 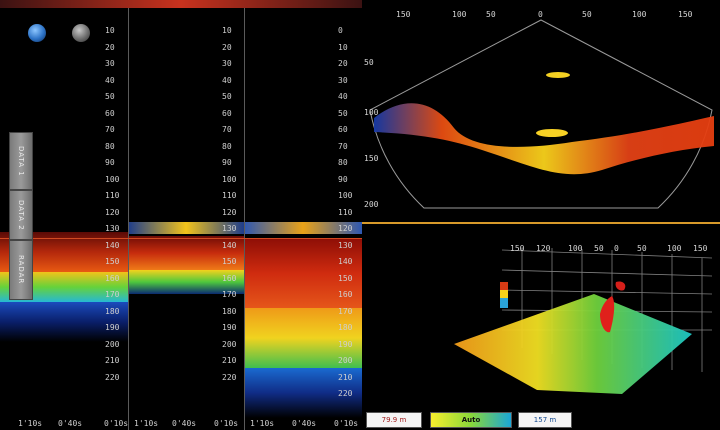 What do you see at coordinates (575, 248) in the screenshot?
I see `3d-label: 100` at bounding box center [575, 248].